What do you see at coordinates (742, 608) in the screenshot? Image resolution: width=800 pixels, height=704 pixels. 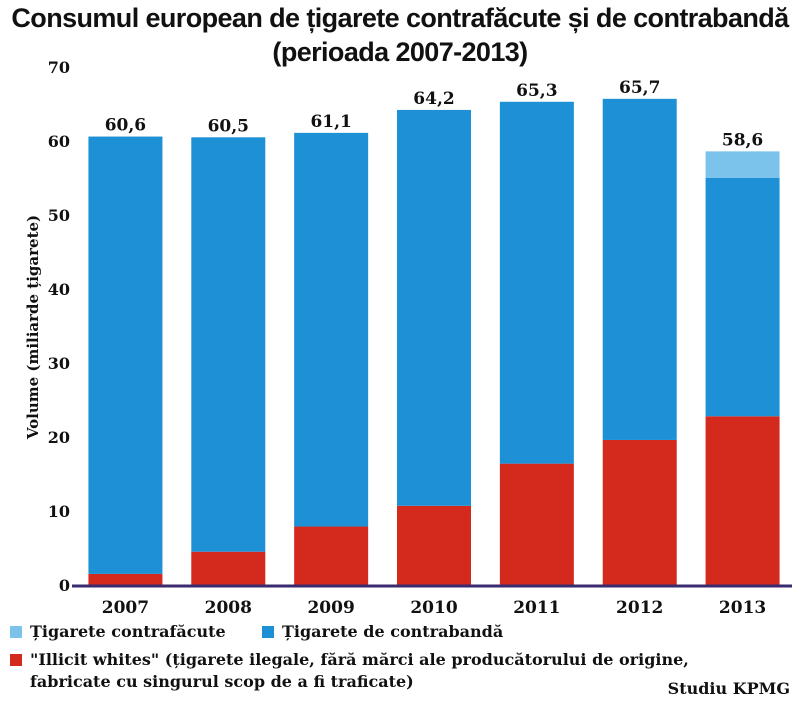 I see `x-tick-label-2013: 2013` at bounding box center [742, 608].